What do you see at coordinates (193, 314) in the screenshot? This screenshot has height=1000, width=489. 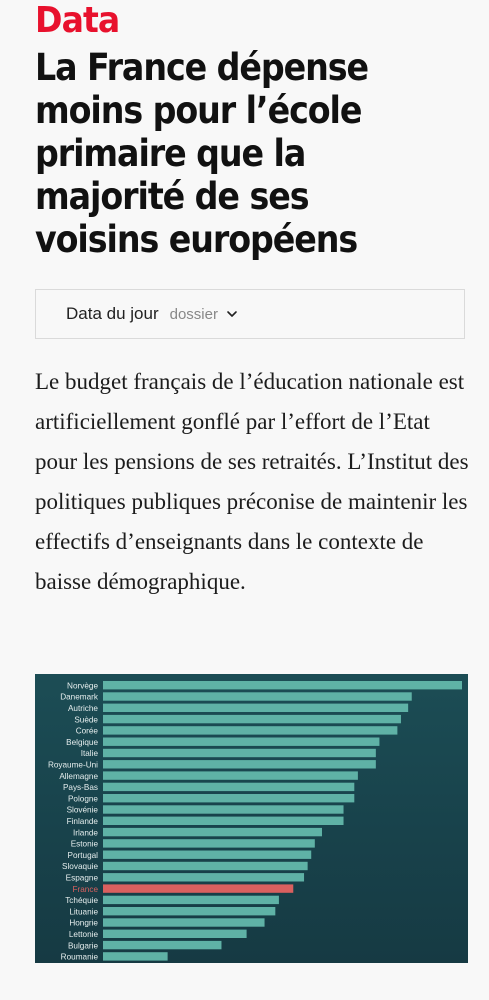 I see `tag-type: dossier` at bounding box center [193, 314].